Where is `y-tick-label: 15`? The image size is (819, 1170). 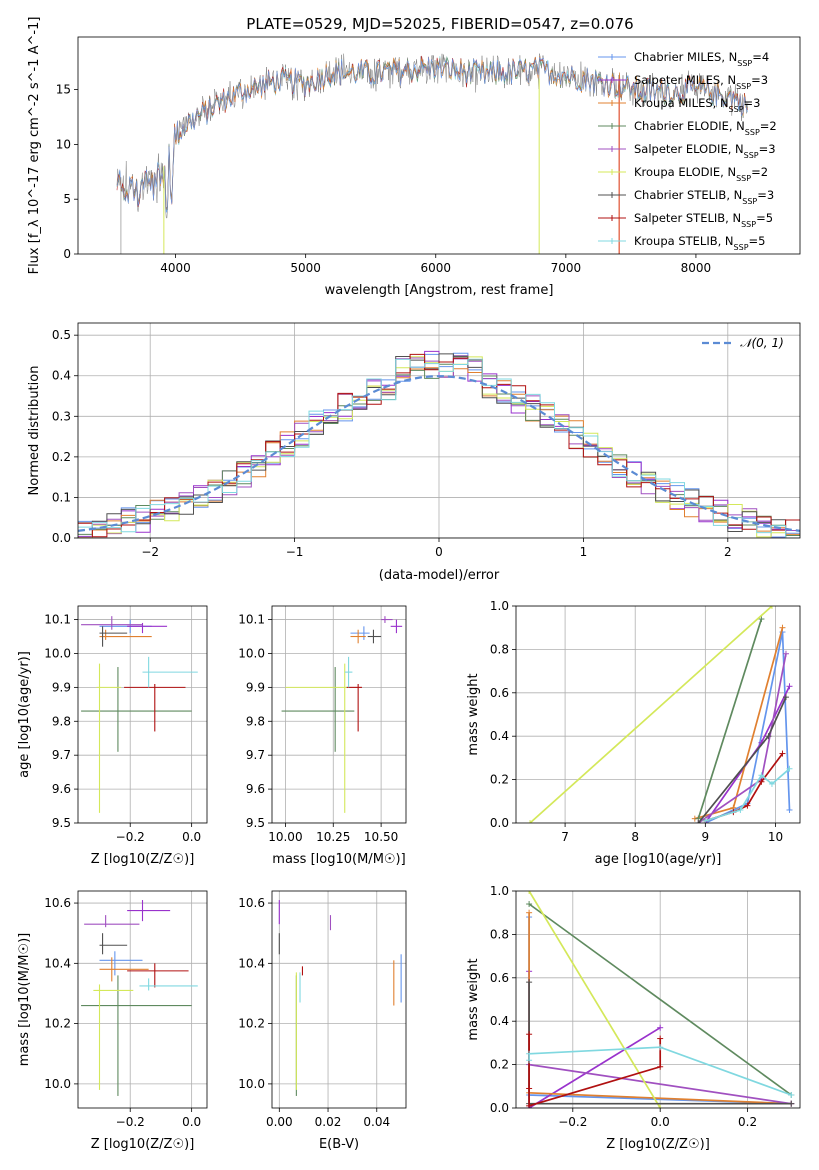
y-tick-label: 15 is located at coordinates (63, 90).